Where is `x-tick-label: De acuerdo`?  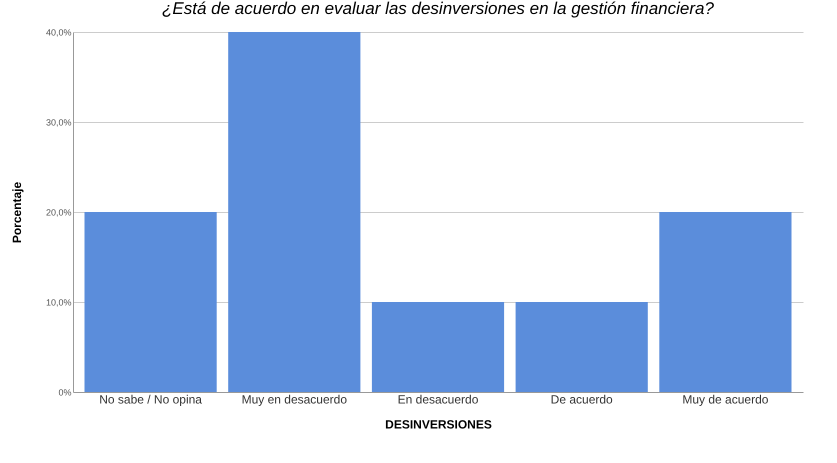
x-tick-label: De acuerdo is located at coordinates (582, 399).